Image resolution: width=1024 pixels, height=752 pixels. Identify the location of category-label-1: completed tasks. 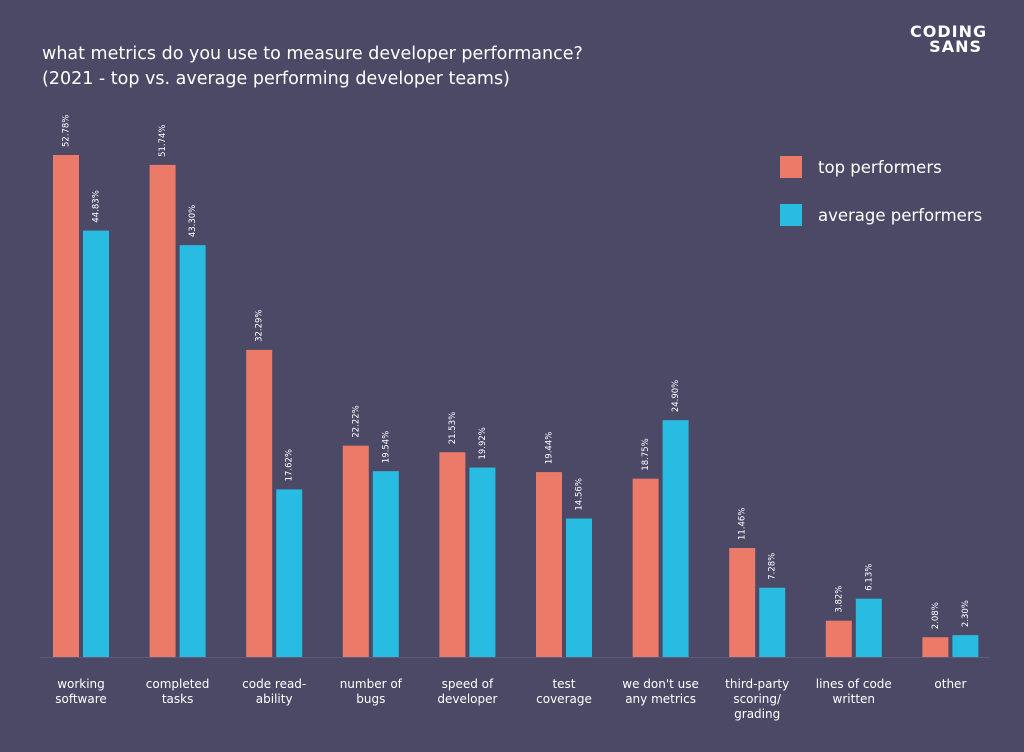
(178, 691).